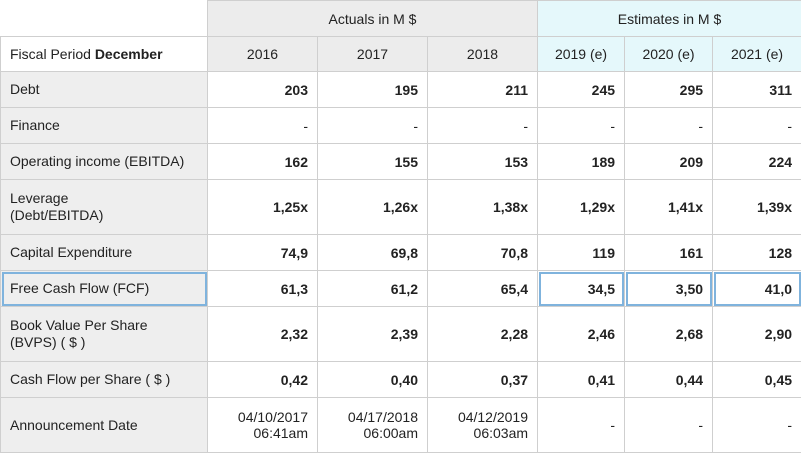  I want to click on announcement-date-cell: 04/12/2019 06:03am, so click(482, 425).